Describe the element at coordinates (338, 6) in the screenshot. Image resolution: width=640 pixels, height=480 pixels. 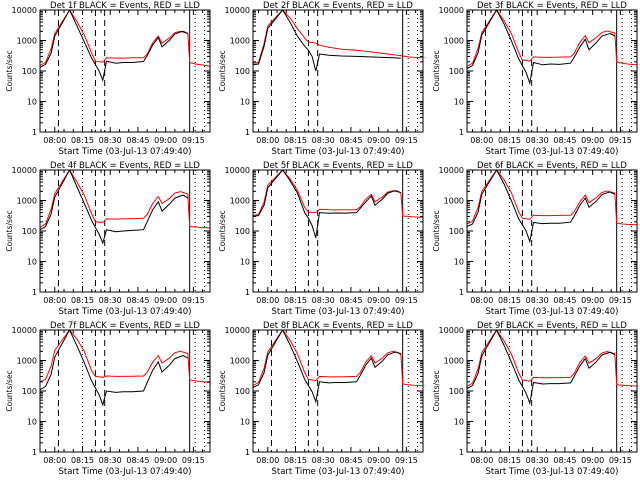
I see `panel-title: Det 2f BLACK = Events, RED = LLD` at that location.